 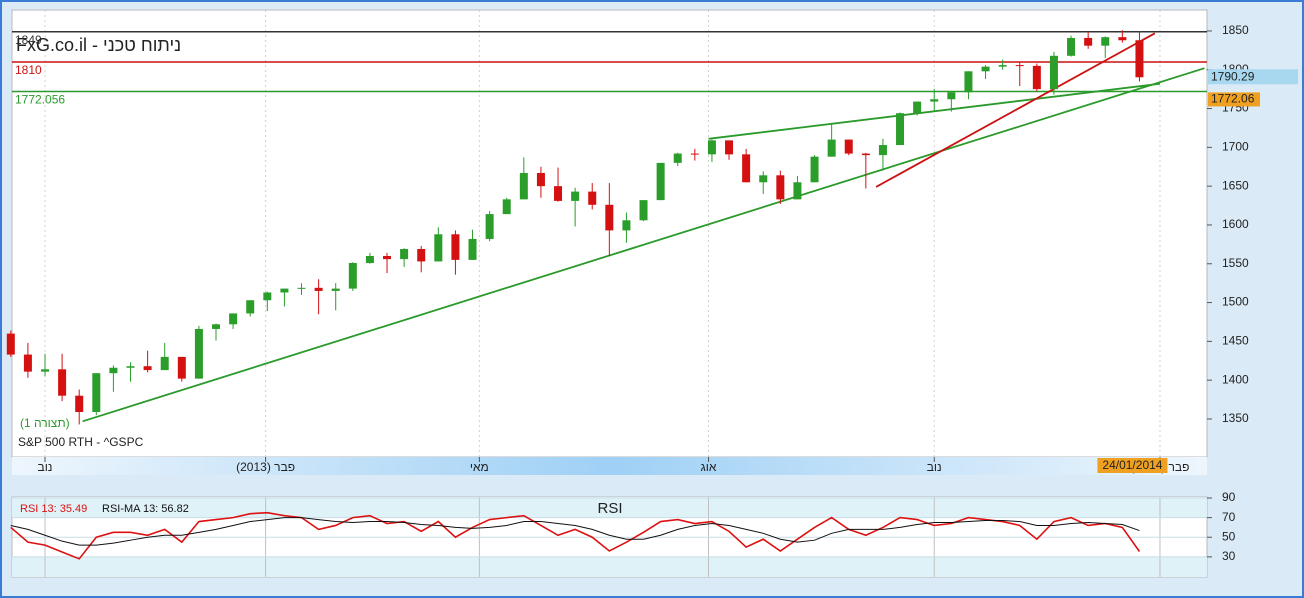 What do you see at coordinates (45, 423) in the screenshot?
I see `annotation: (תצורה 1)` at bounding box center [45, 423].